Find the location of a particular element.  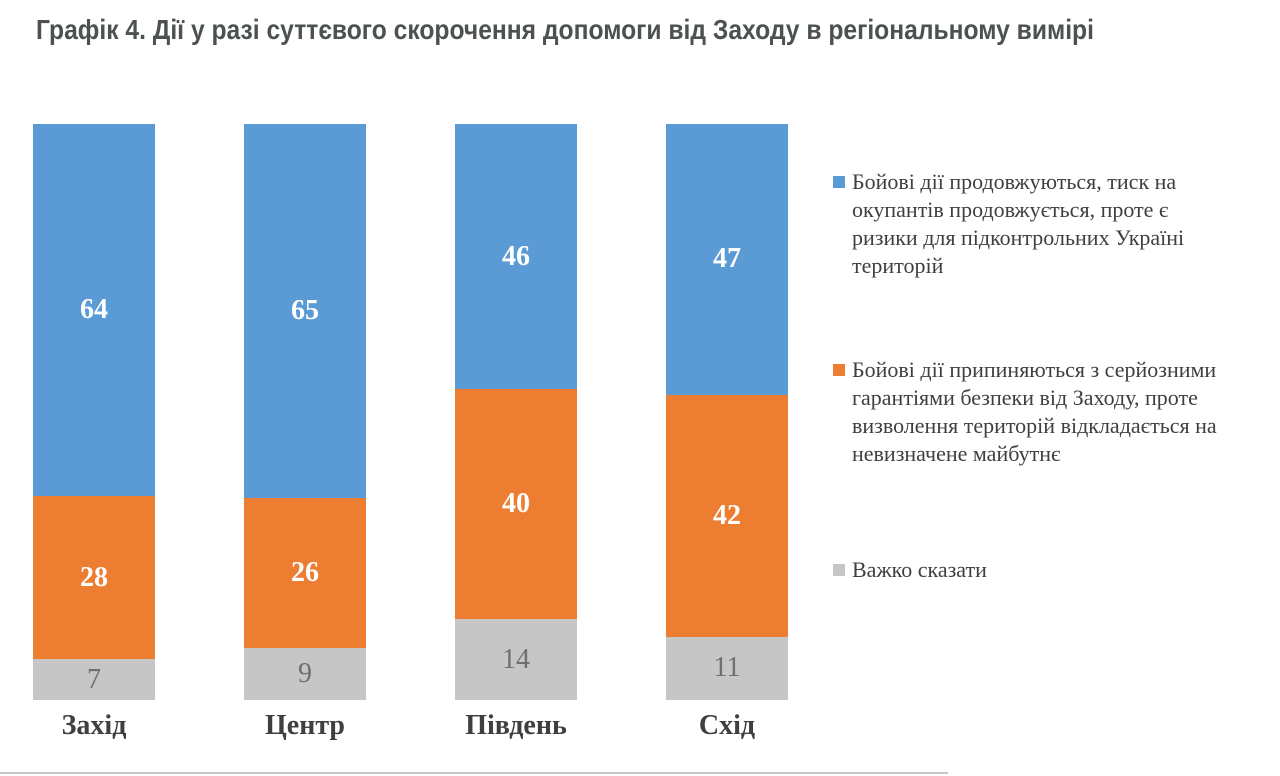

bar-value-label: 65 is located at coordinates (305, 311).